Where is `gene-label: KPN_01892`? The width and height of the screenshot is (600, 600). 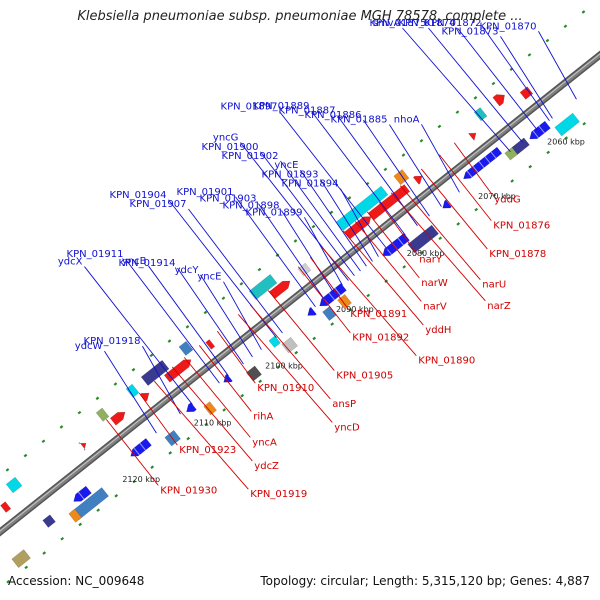 gene-label: KPN_01892 is located at coordinates (380, 338).